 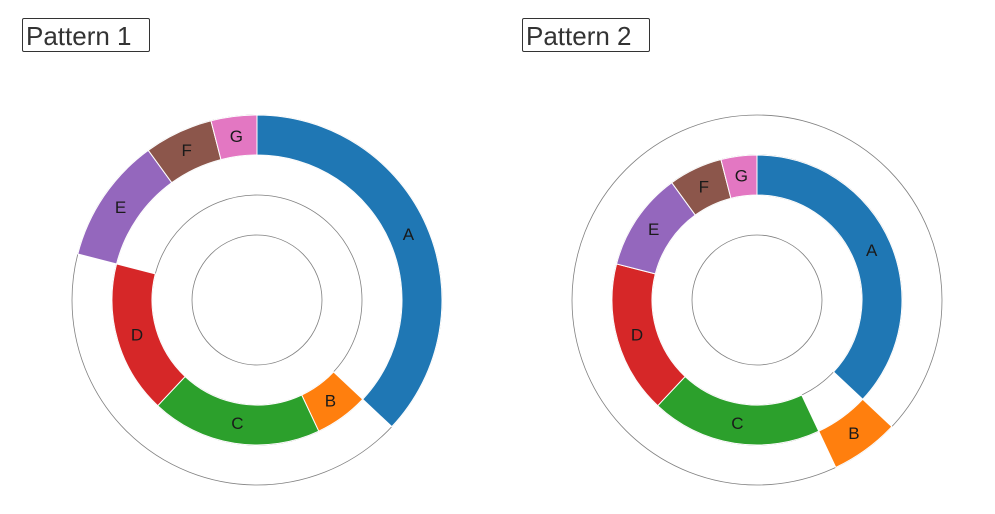 What do you see at coordinates (637, 334) in the screenshot?
I see `slice-label-d-pattern-2: D` at bounding box center [637, 334].